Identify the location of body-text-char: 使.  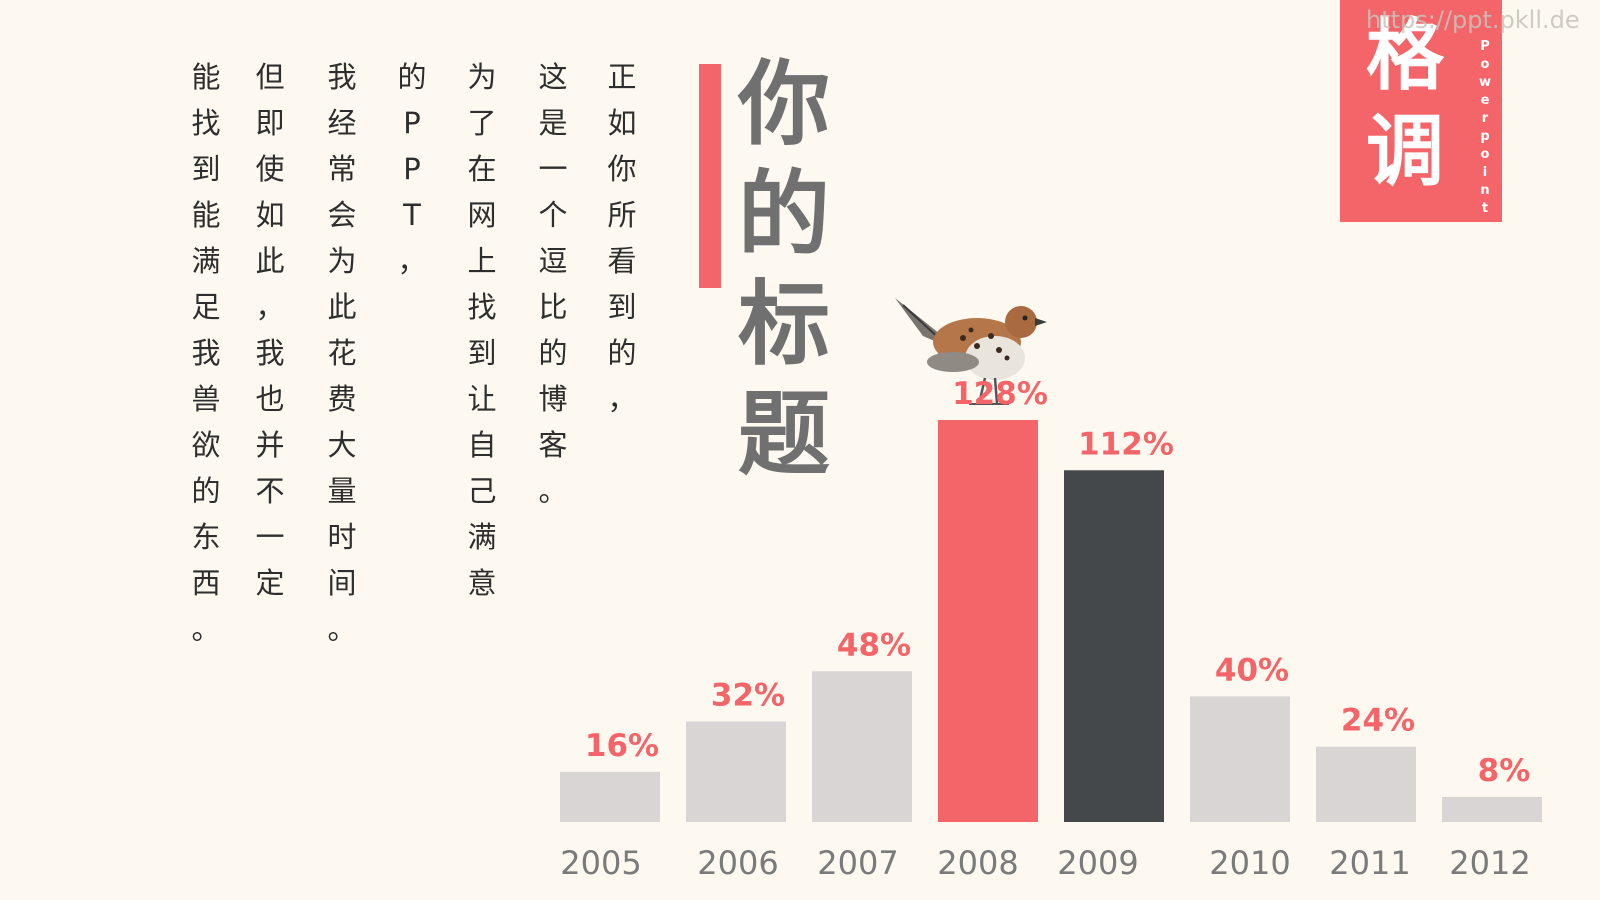
(270, 169).